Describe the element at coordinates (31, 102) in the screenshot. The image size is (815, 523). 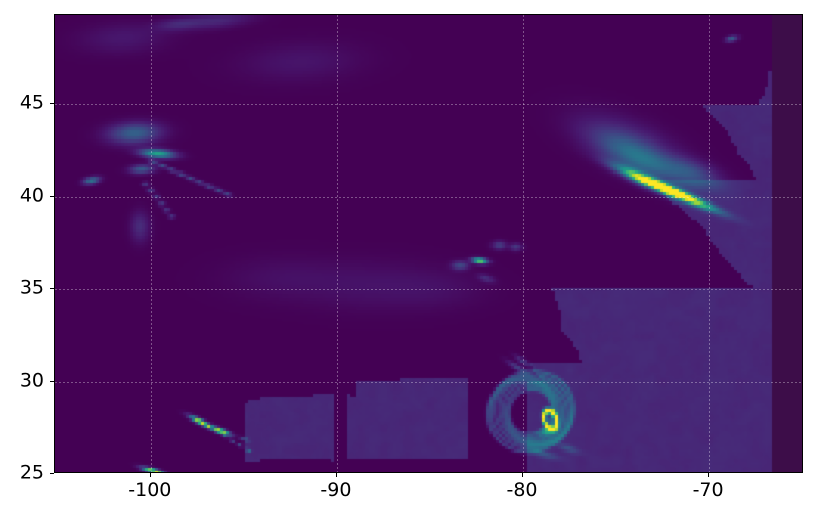
I see `y-tick-label: 45` at that location.